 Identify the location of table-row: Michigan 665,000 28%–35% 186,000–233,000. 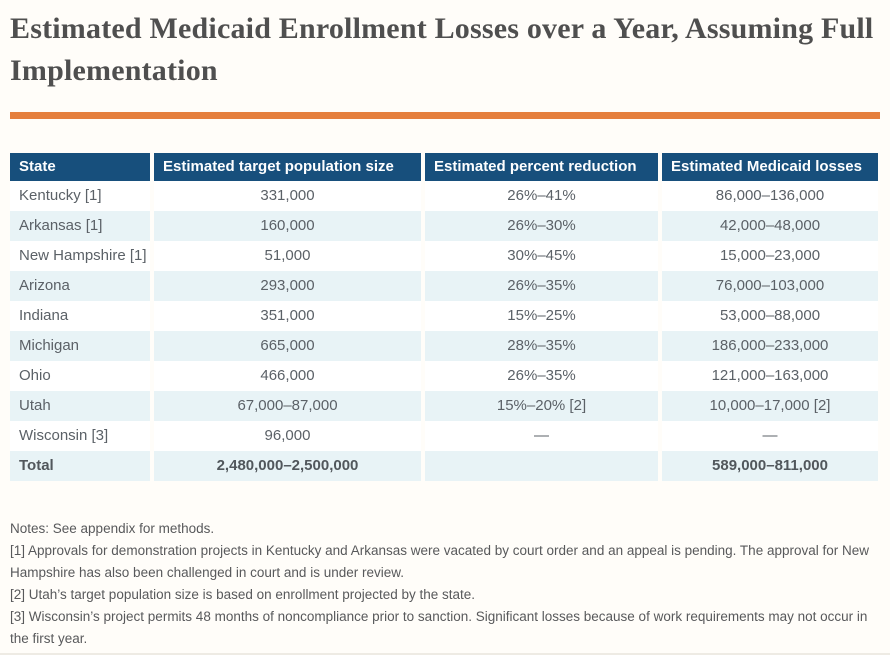
(444, 346).